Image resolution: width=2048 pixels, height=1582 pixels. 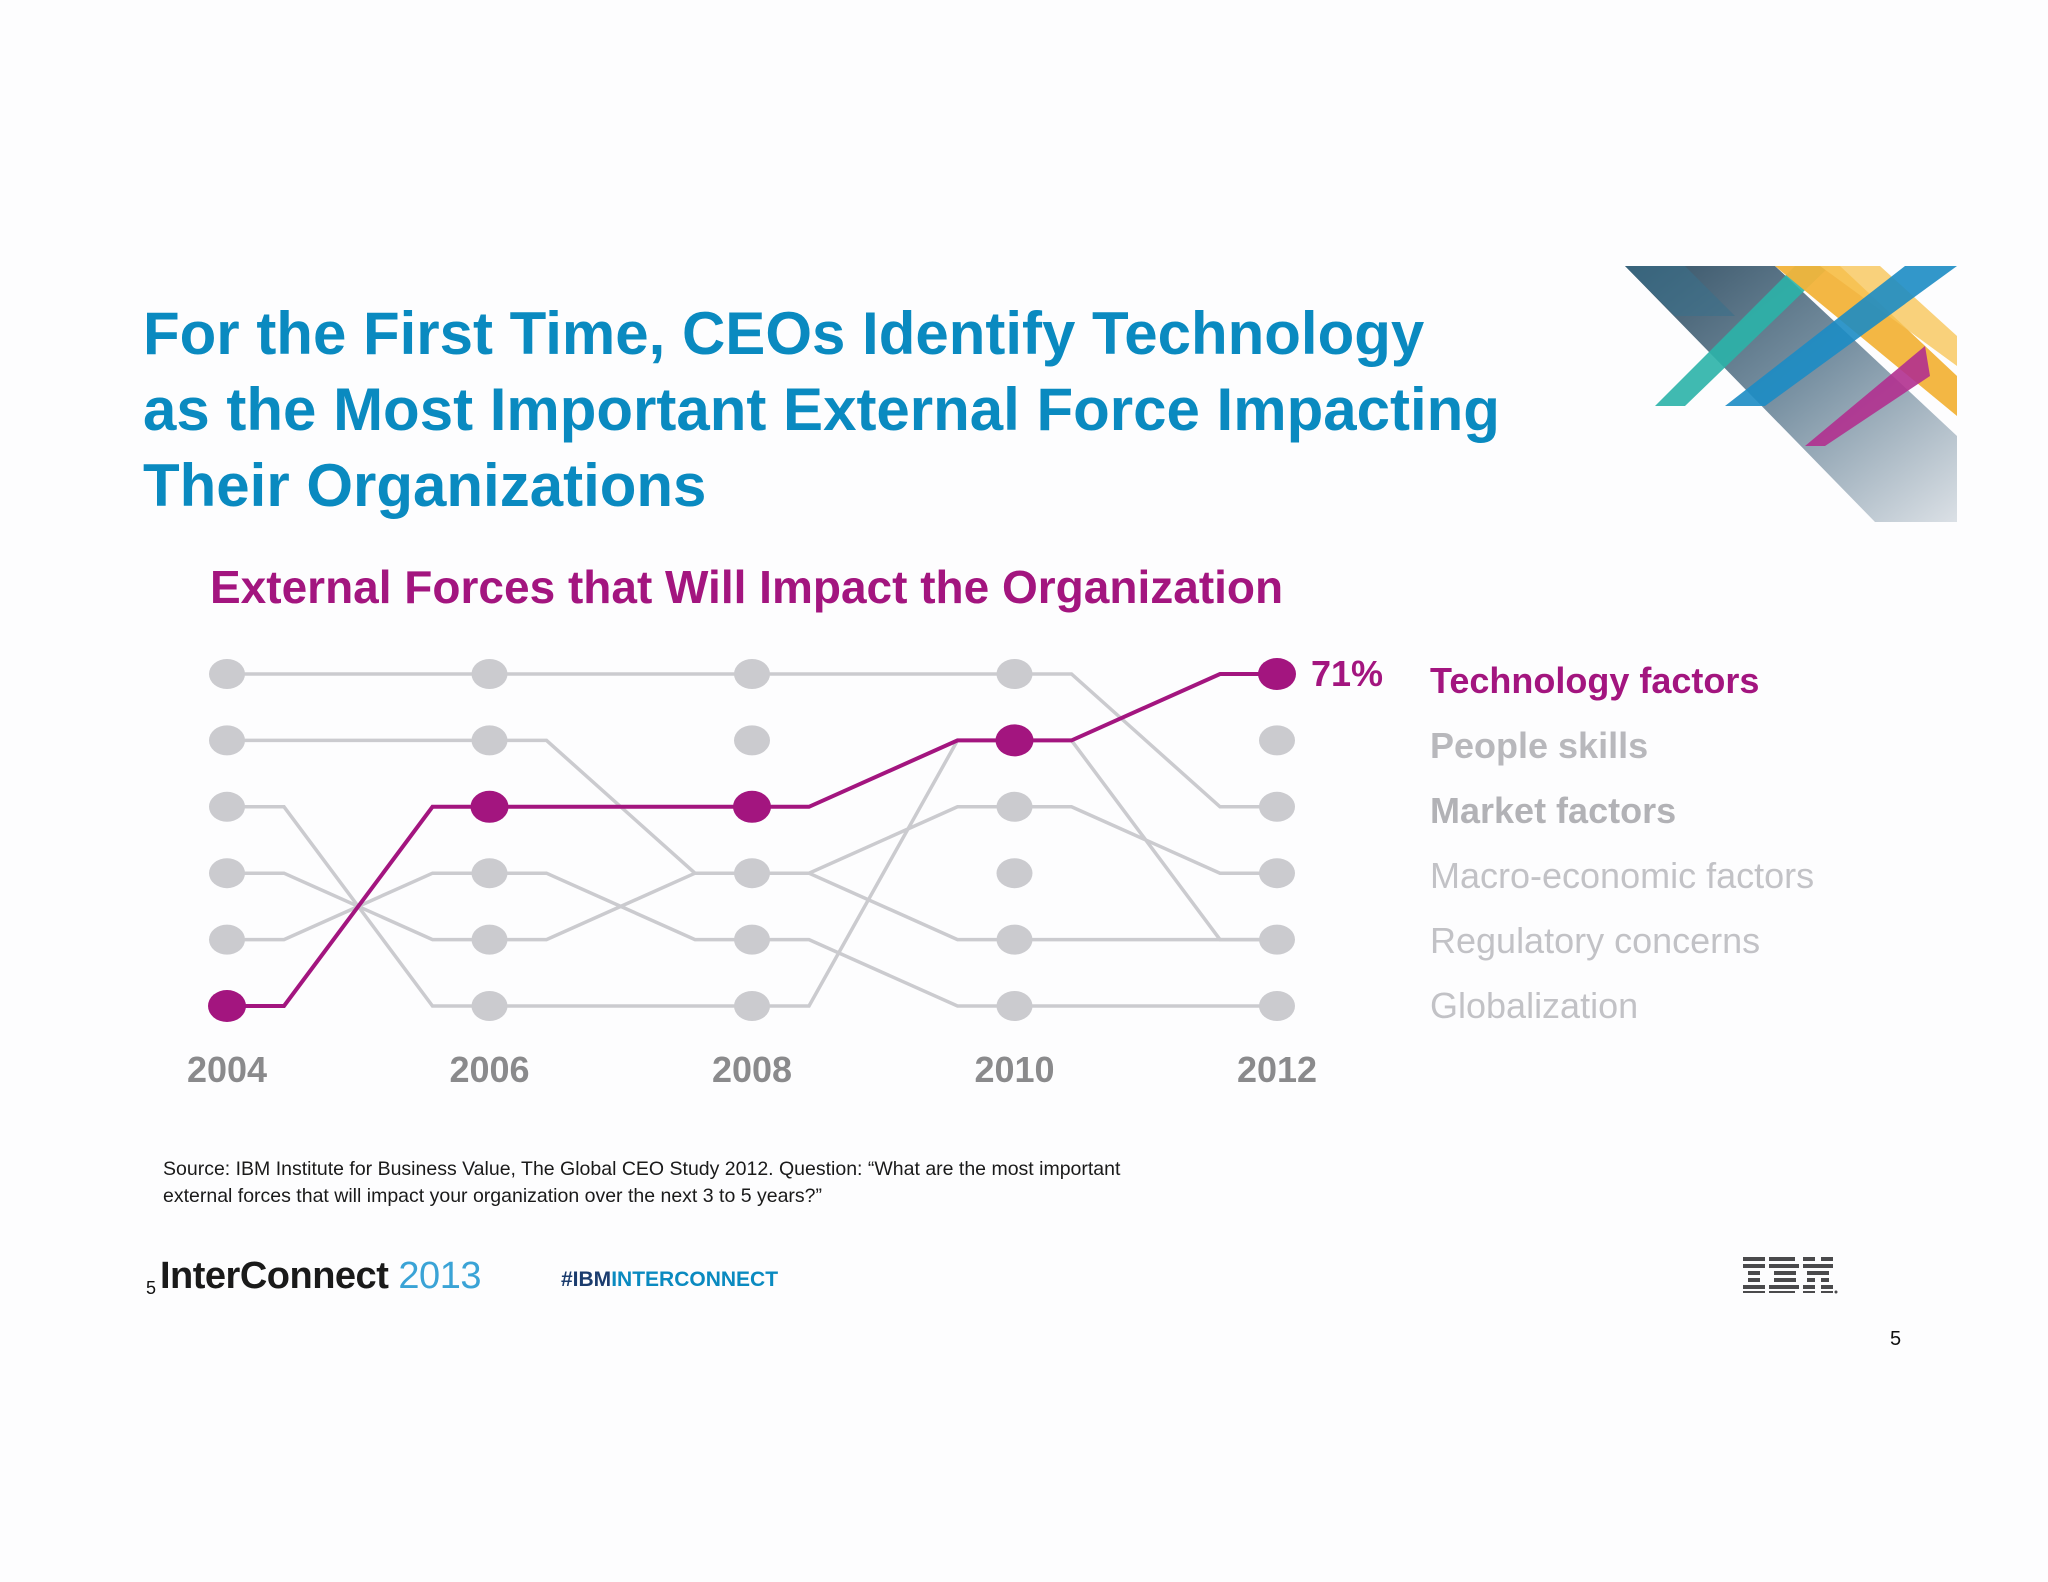 I want to click on decorative-stripes-graphic, so click(x=1791, y=394).